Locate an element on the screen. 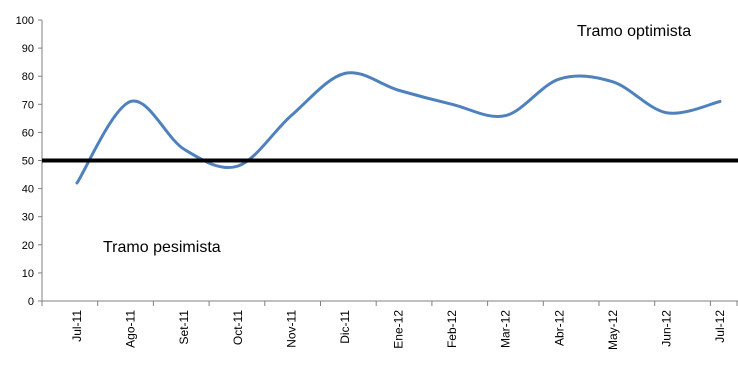 This screenshot has height=372, width=738. y-tick-label: 10 is located at coordinates (28, 274).